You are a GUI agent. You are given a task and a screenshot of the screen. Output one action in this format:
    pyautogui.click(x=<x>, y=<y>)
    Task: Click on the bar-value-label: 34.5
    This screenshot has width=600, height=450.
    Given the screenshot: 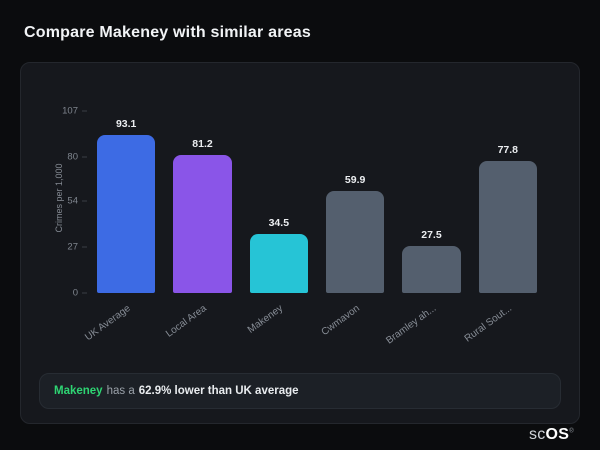 What is the action you would take?
    pyautogui.click(x=279, y=223)
    